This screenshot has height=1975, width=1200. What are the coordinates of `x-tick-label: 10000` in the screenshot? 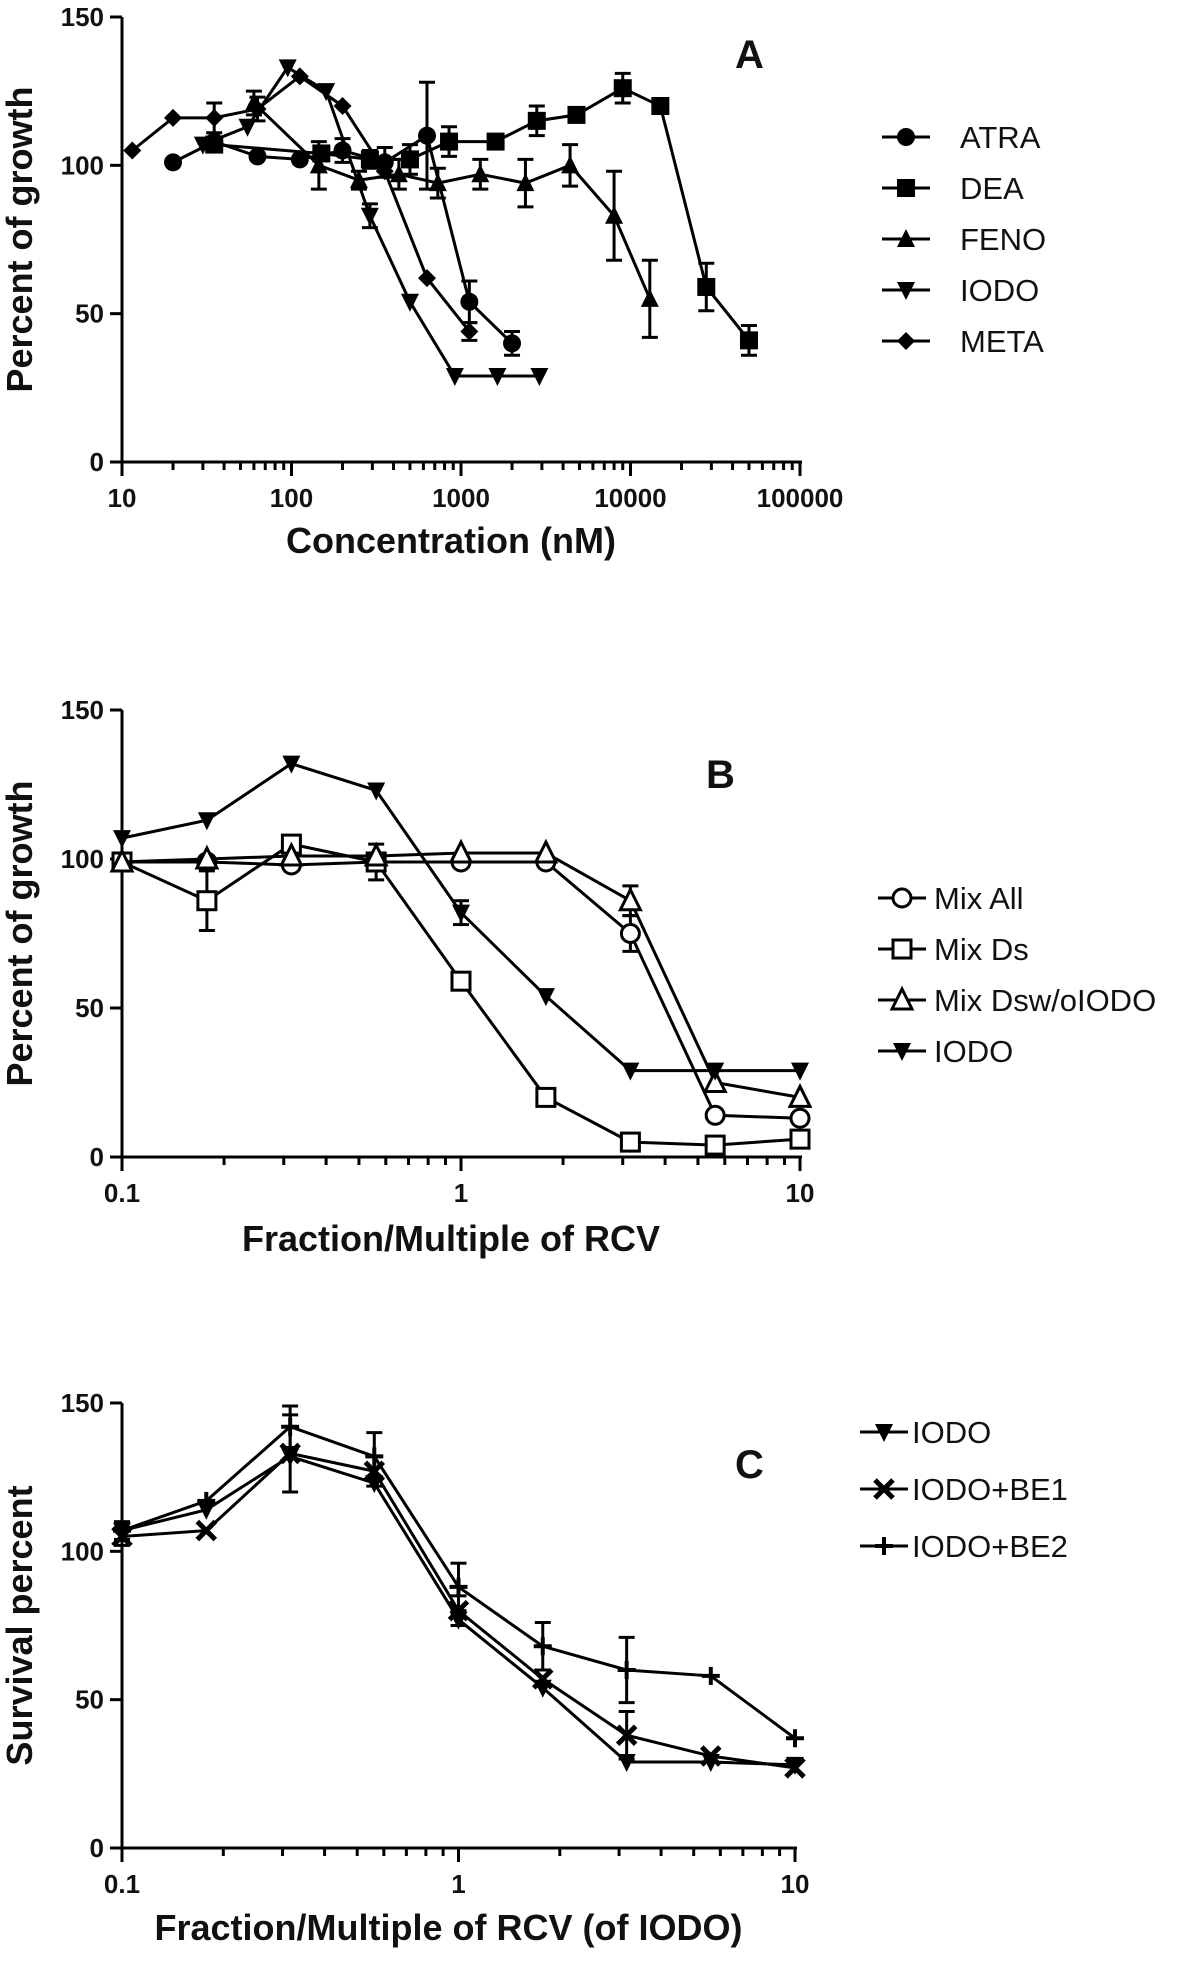 It's located at (630, 498).